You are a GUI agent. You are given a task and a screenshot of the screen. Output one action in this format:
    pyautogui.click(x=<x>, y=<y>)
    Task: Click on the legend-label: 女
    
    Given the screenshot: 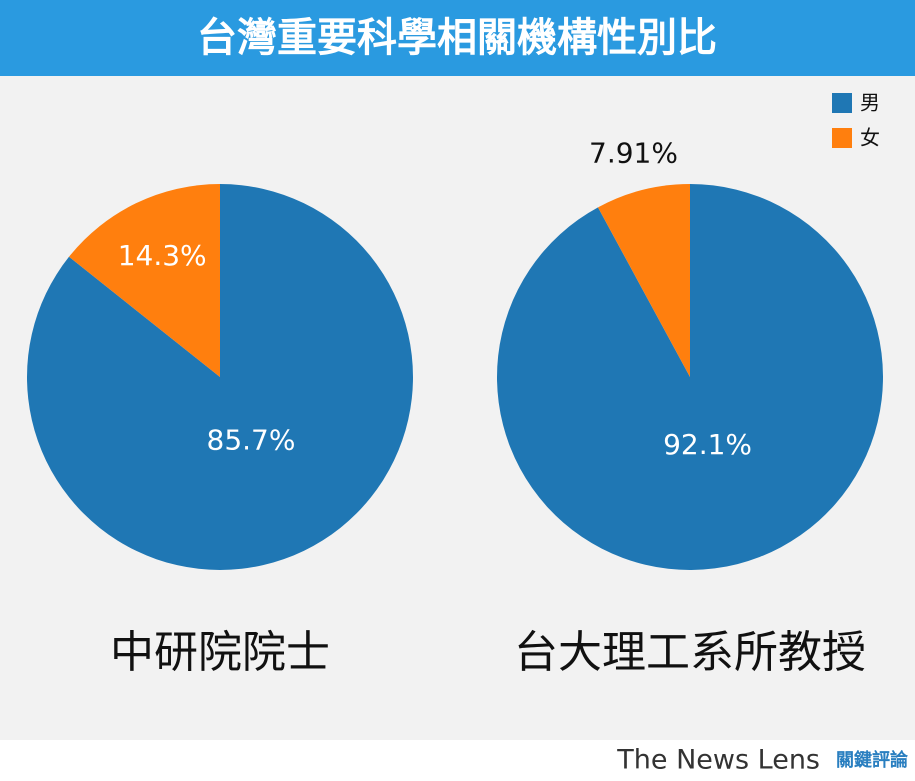 What is the action you would take?
    pyautogui.click(x=870, y=138)
    